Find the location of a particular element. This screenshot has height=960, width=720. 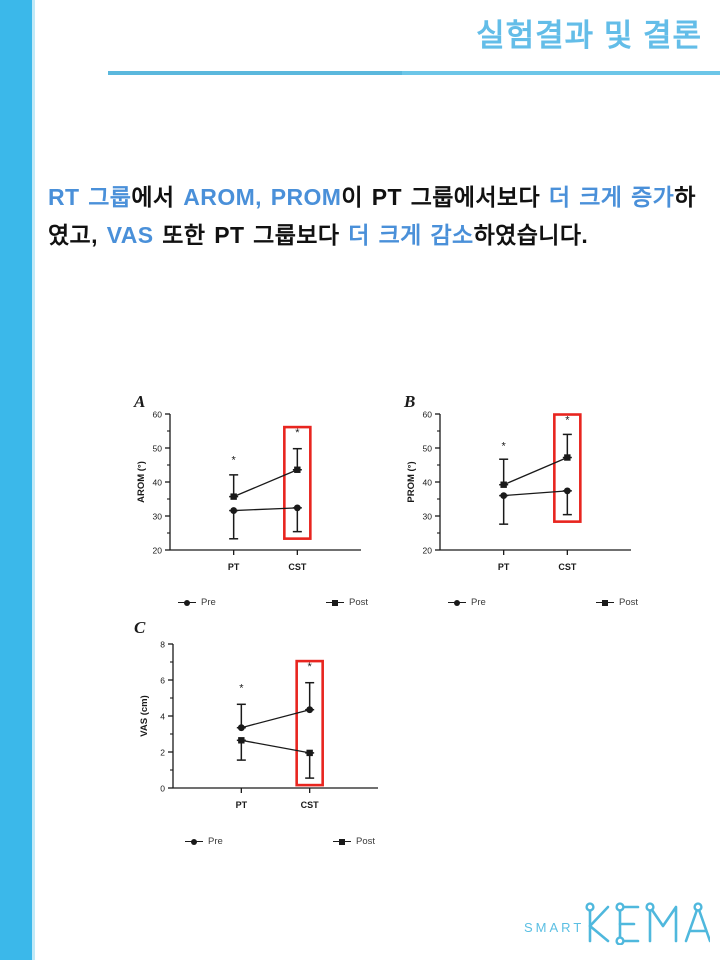

chart-b-canvas: 20 30 40 50 60 PT CST * * PROM (°) is located at coordinates (518, 490).